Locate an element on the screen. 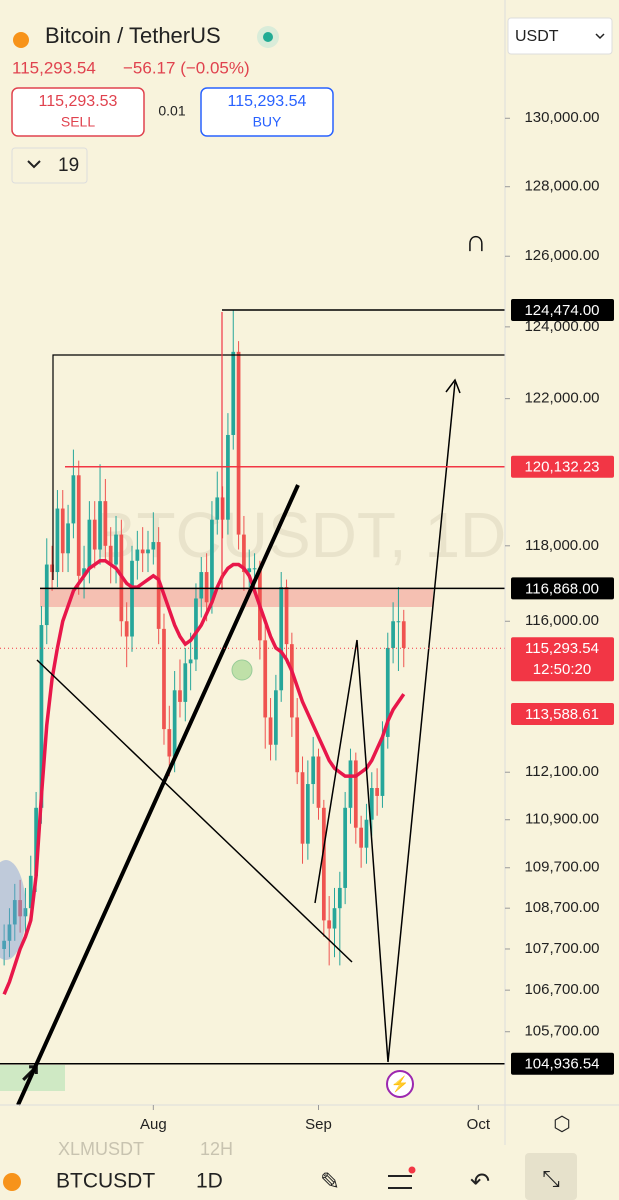  x-tick-label: Sep is located at coordinates (318, 1124).